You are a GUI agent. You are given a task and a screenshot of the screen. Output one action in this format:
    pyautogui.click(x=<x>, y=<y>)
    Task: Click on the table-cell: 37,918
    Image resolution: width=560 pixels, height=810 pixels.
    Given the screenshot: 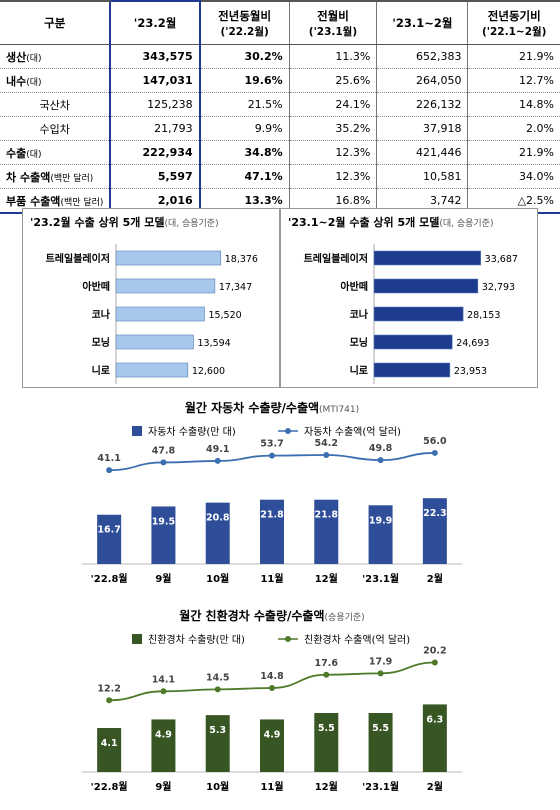 What is the action you would take?
    pyautogui.click(x=422, y=128)
    